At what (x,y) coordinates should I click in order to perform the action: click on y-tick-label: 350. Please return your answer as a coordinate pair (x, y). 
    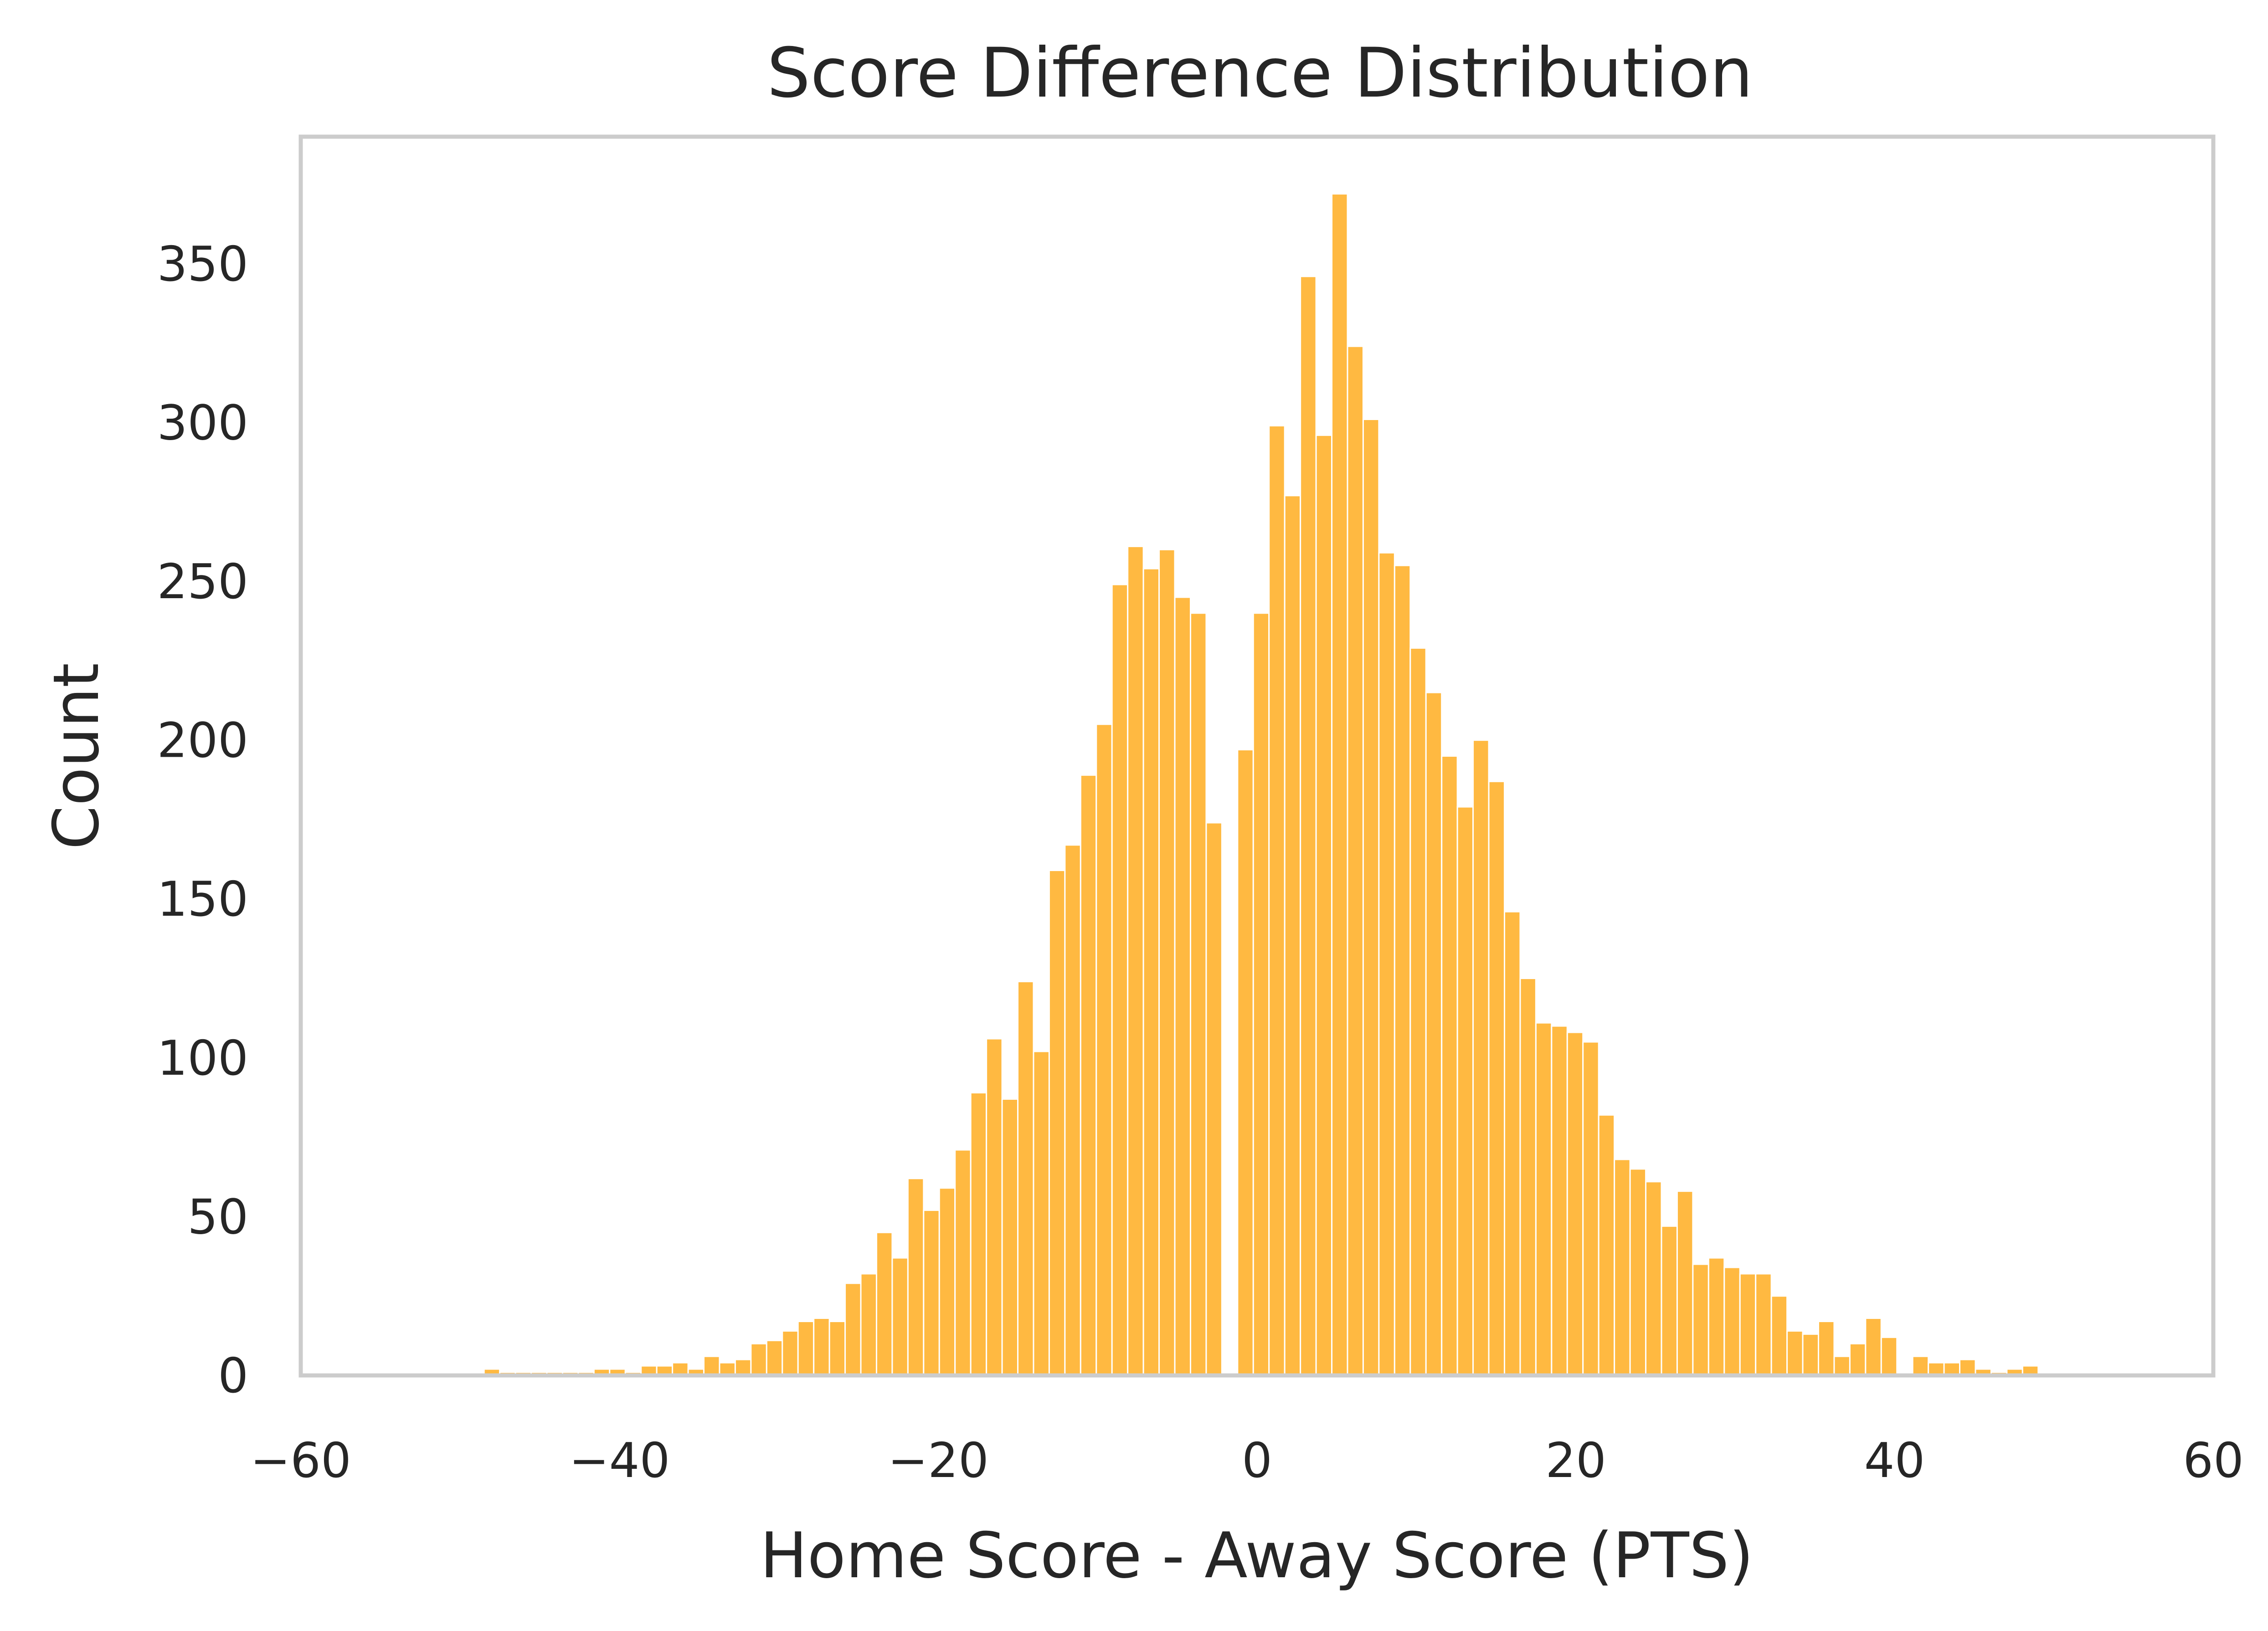
    Looking at the image, I should click on (203, 264).